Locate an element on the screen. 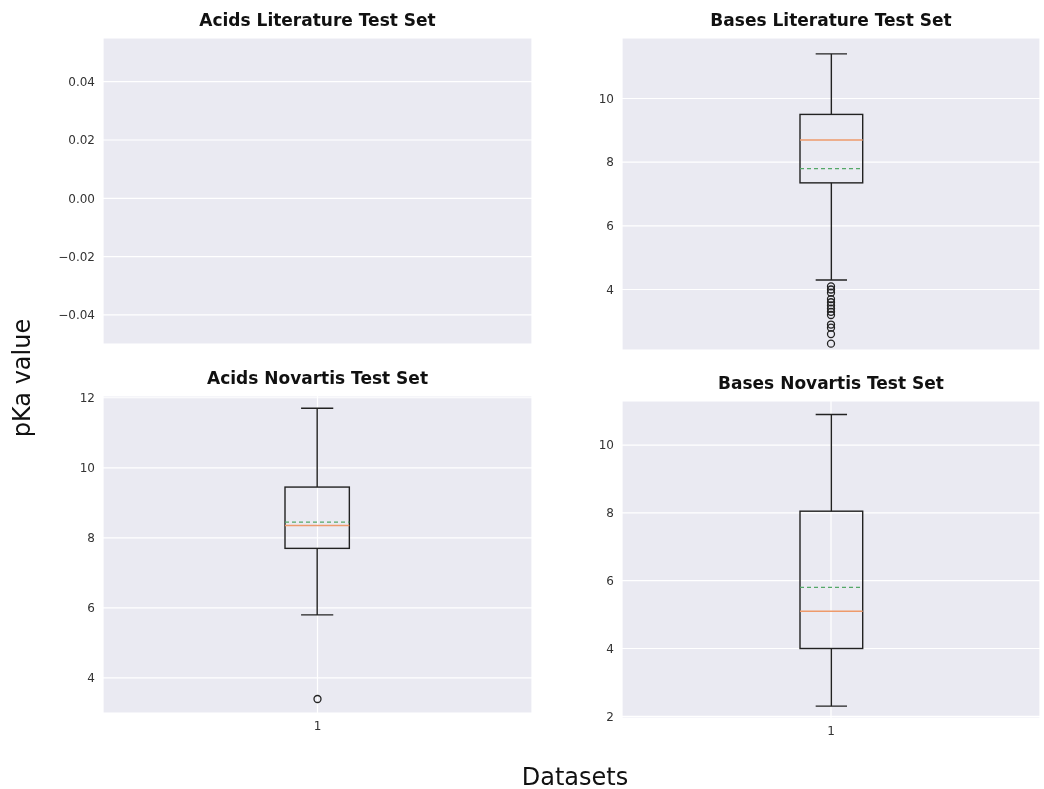  chart-title: Bases Novartis Test Set is located at coordinates (831, 383).